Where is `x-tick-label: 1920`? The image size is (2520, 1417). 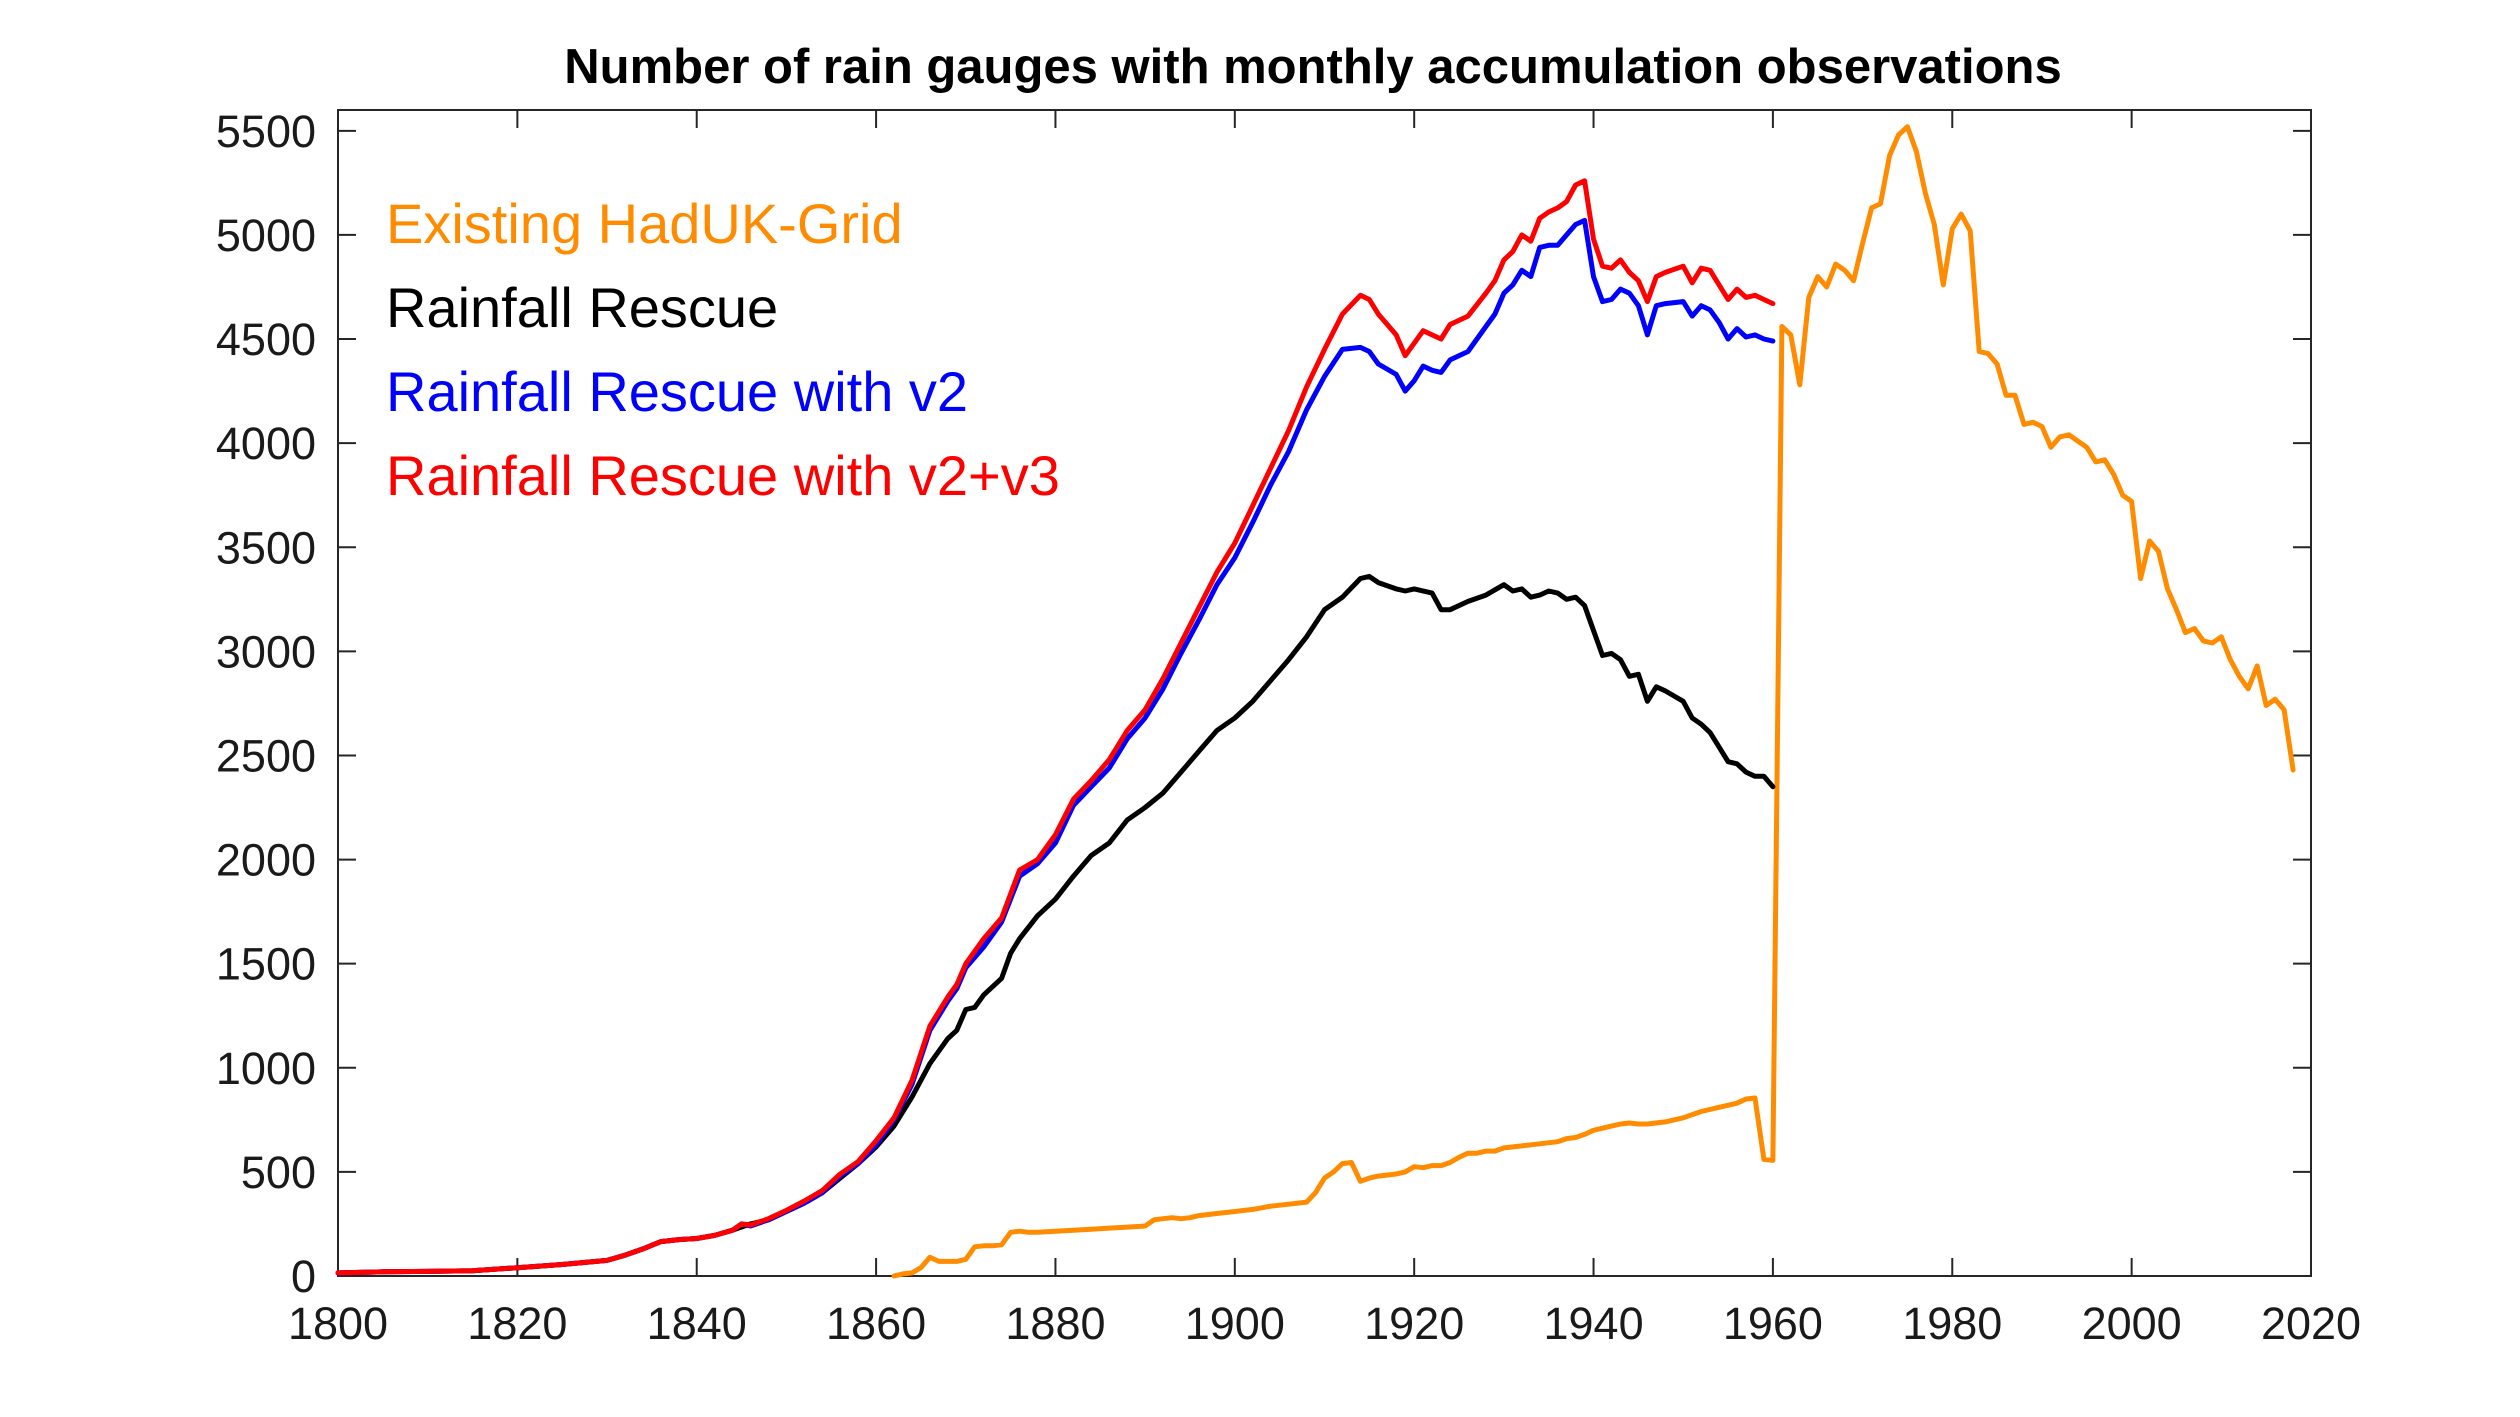
x-tick-label: 1920 is located at coordinates (1414, 1323).